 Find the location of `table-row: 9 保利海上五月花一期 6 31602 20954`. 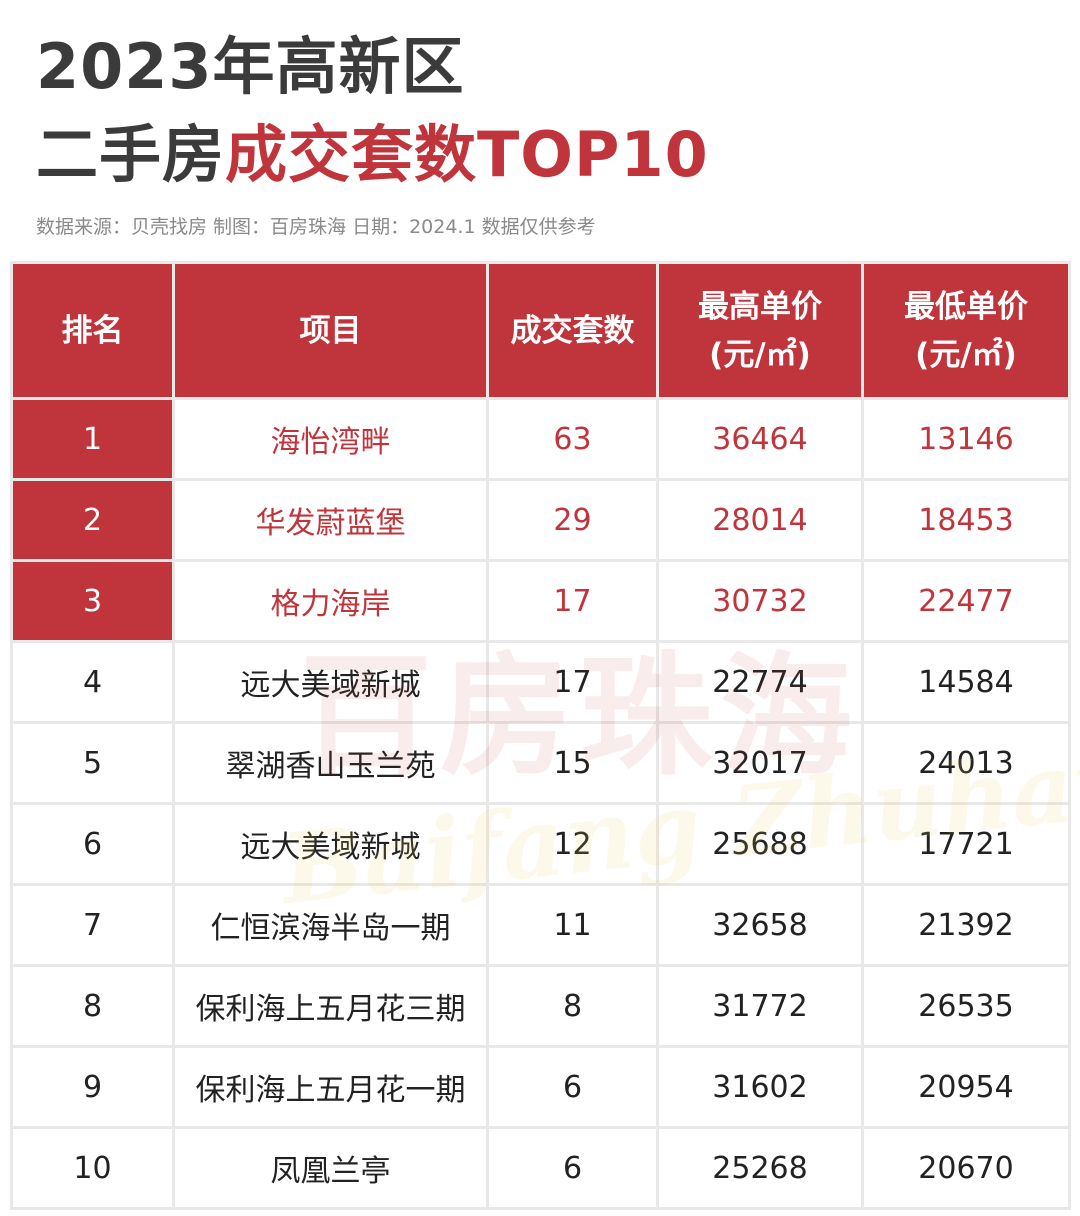

table-row: 9 保利海上五月花一期 6 31602 20954 is located at coordinates (540, 1087).